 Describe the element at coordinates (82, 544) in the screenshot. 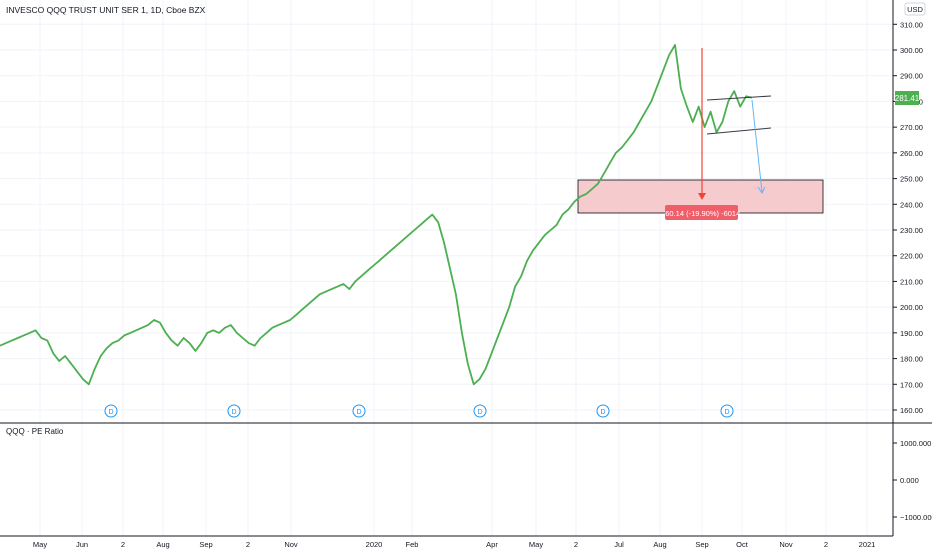

I see `time-tick-label: Jun` at that location.